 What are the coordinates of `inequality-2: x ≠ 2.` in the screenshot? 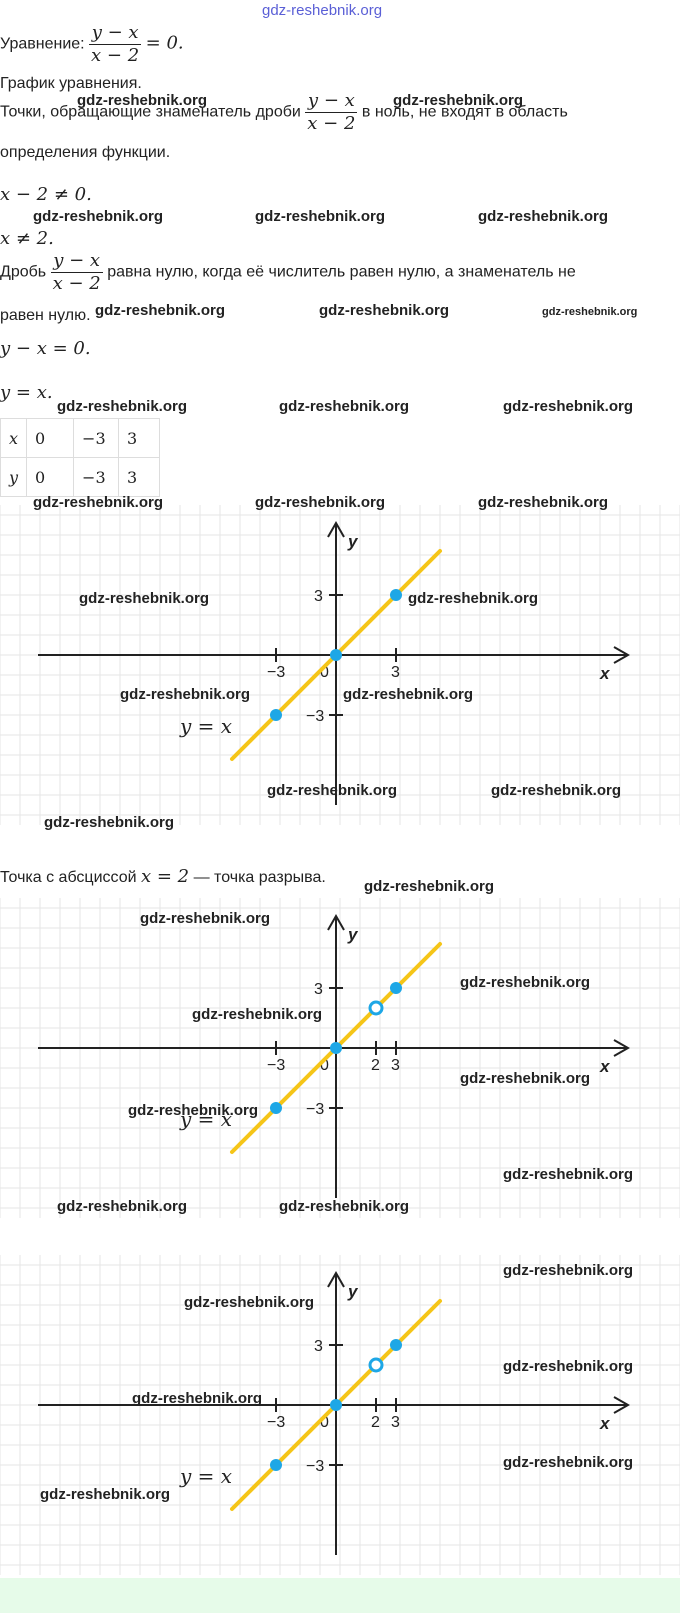 It's located at (27, 238).